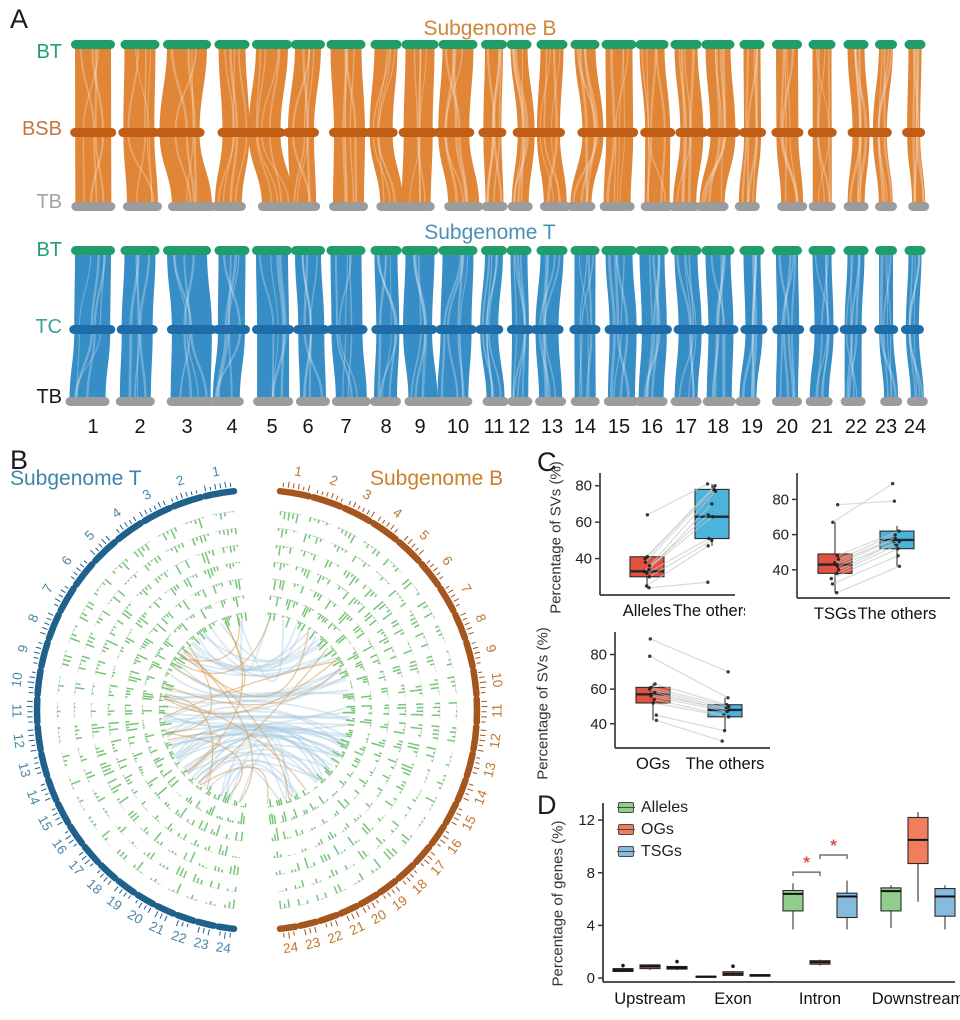 Image resolution: width=960 pixels, height=1020 pixels. I want to click on left-chromosome-number: 16, so click(59, 846).